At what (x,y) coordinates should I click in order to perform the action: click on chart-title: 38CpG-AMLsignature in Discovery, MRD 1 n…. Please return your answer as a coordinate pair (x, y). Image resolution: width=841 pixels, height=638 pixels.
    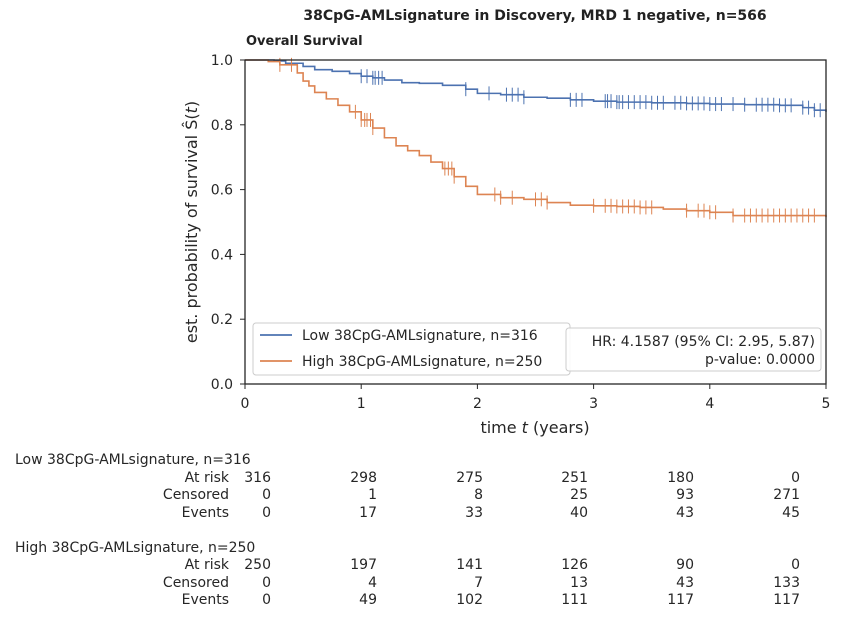
    Looking at the image, I should click on (535, 16).